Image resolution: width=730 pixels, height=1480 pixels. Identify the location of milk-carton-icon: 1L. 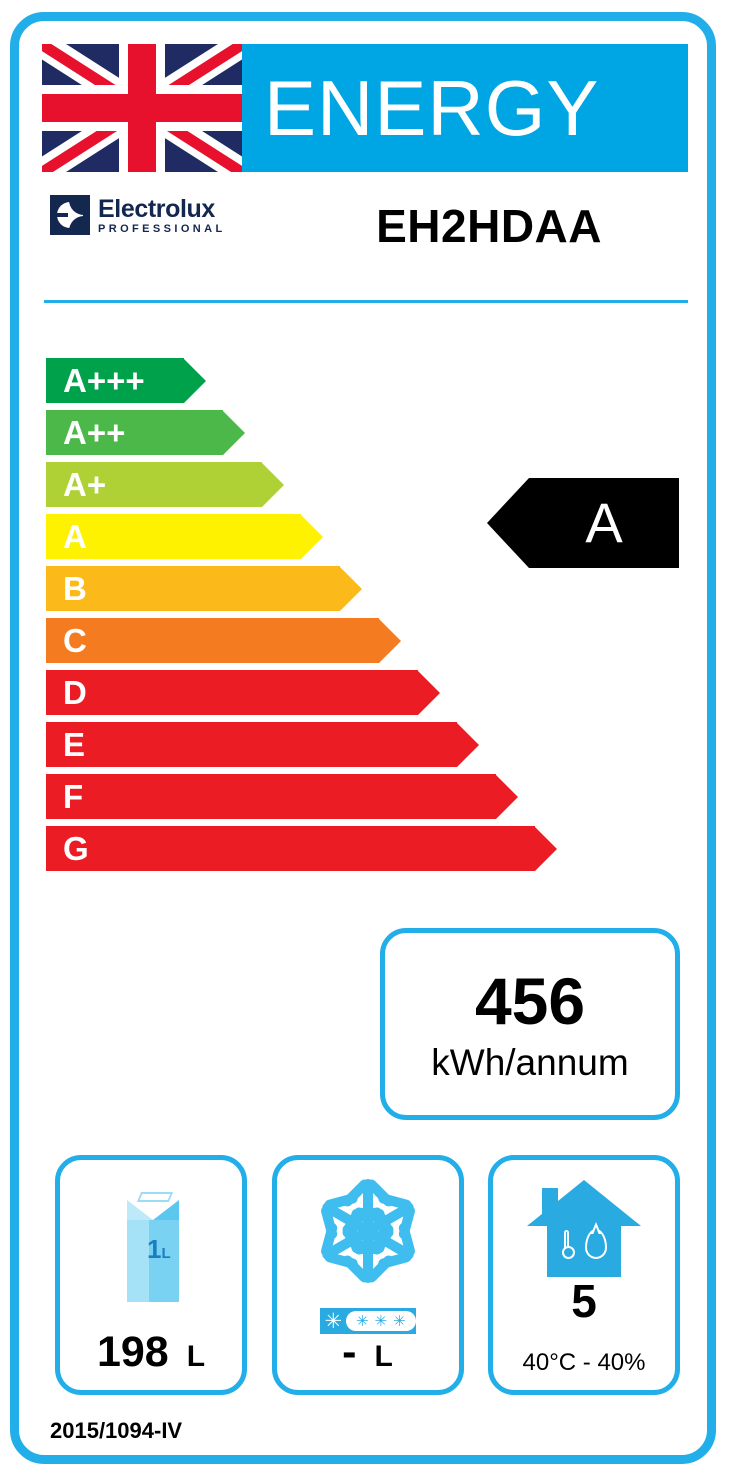
(151, 1238).